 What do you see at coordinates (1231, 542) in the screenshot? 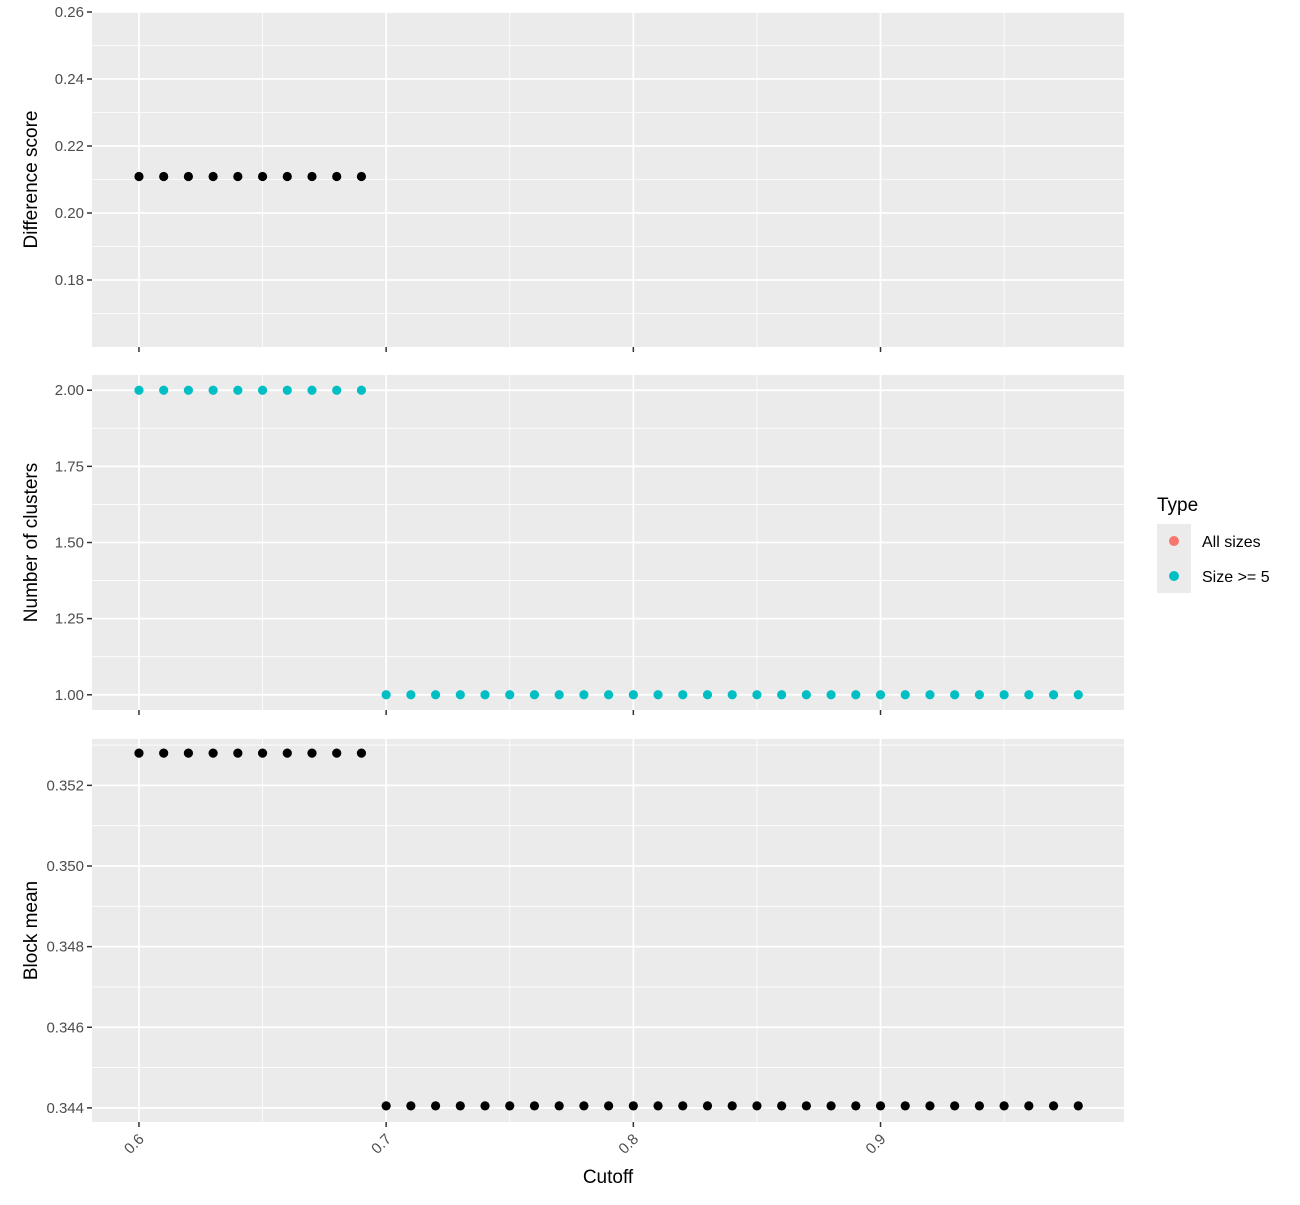
I see `legend-label-all-sizes: All sizes` at bounding box center [1231, 542].